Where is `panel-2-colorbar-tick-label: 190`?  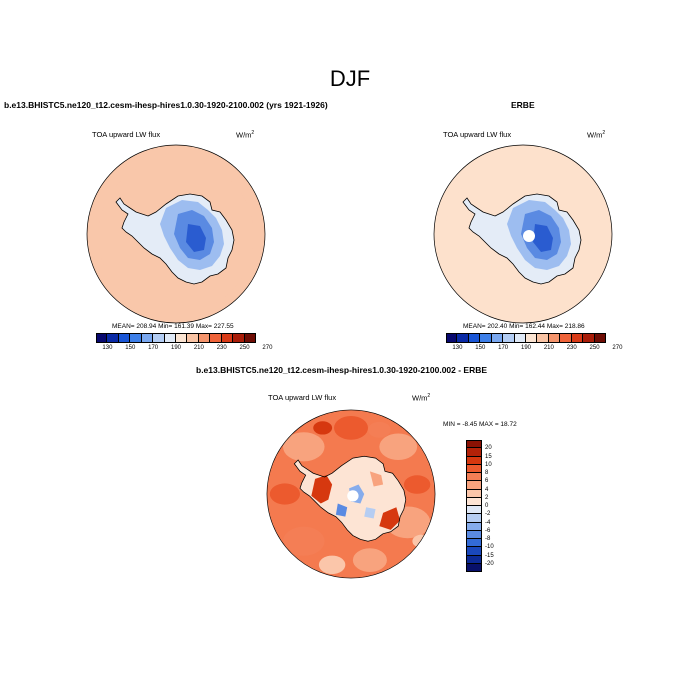 panel-2-colorbar-tick-label: 190 is located at coordinates (526, 348).